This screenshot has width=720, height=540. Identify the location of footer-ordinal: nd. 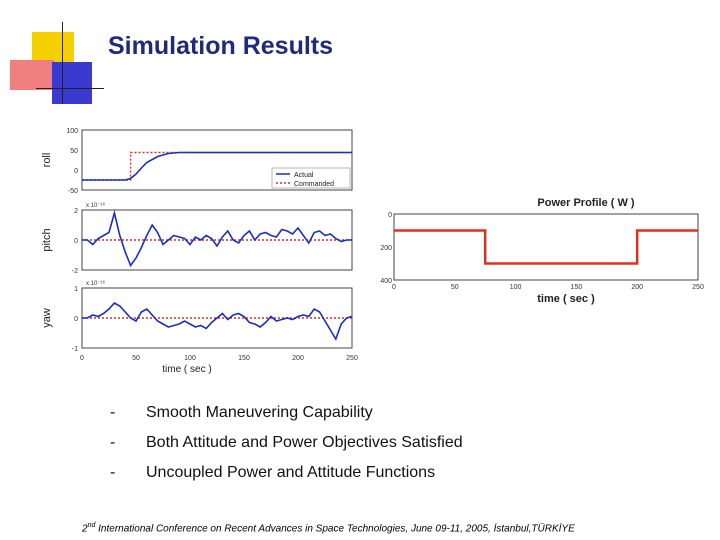
(91, 525).